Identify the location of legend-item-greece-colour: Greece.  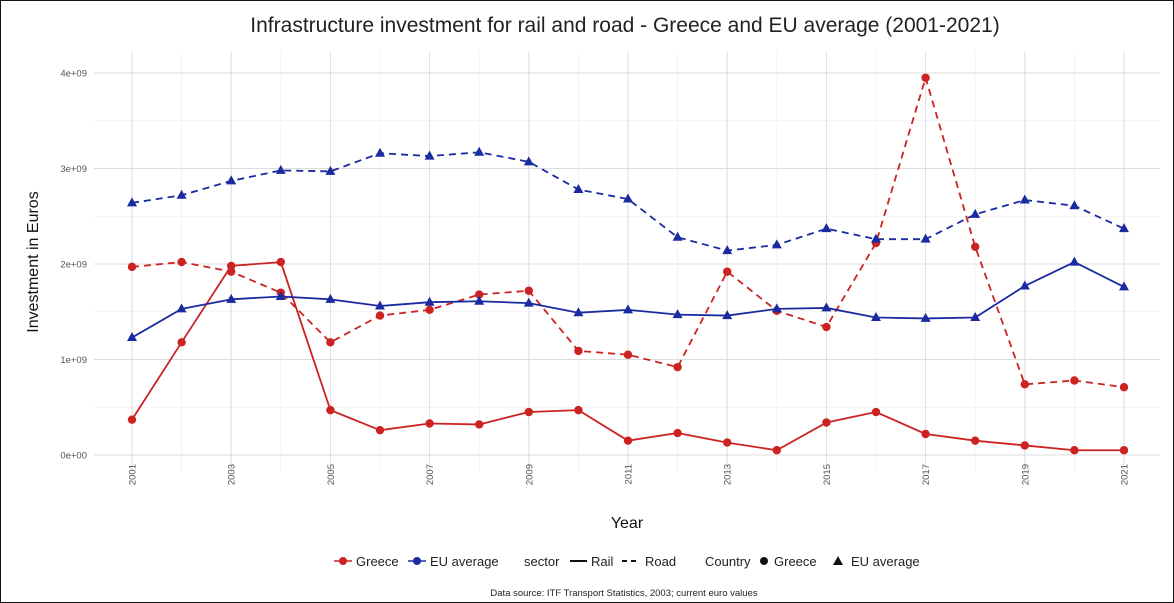
(366, 561).